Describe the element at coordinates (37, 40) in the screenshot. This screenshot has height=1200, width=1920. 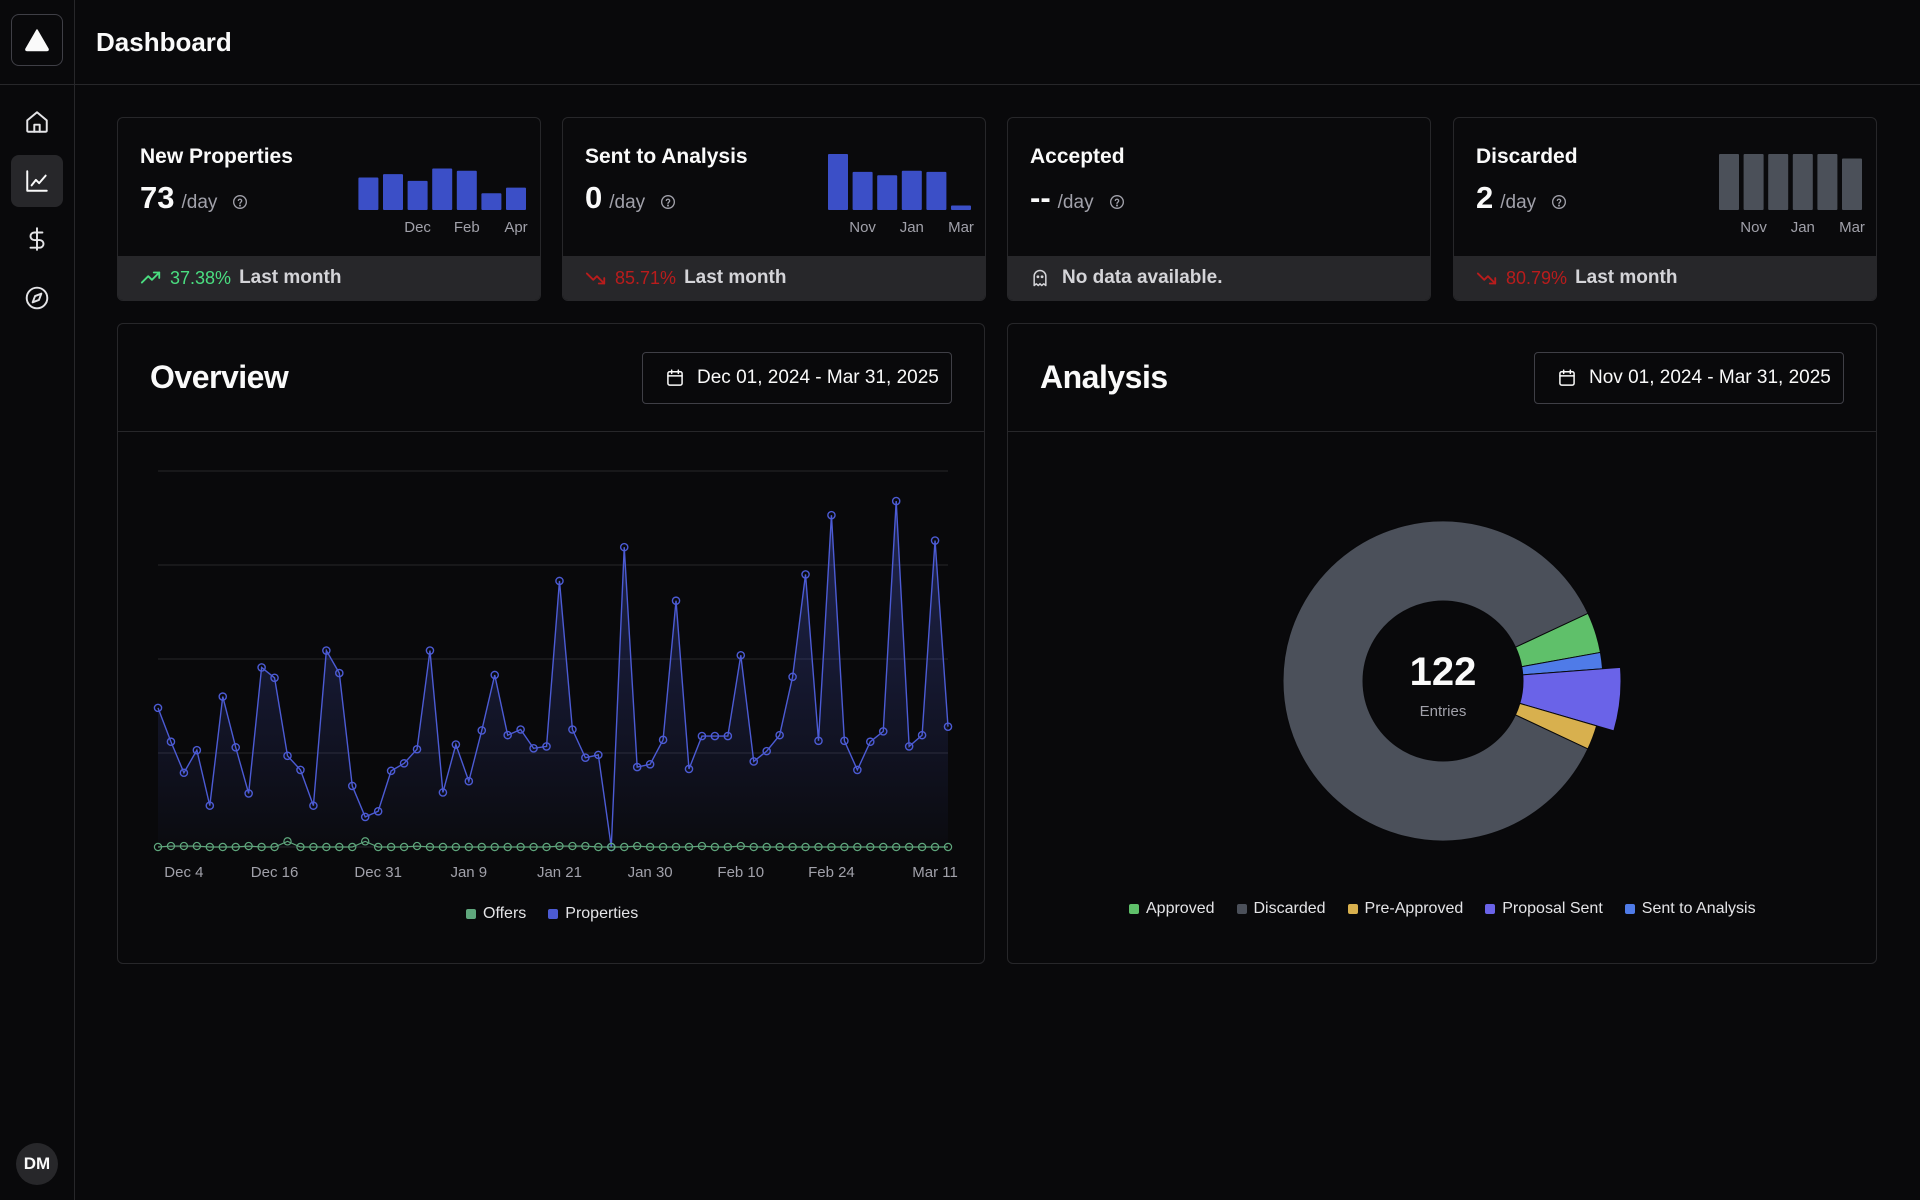
I see `app-logo` at that location.